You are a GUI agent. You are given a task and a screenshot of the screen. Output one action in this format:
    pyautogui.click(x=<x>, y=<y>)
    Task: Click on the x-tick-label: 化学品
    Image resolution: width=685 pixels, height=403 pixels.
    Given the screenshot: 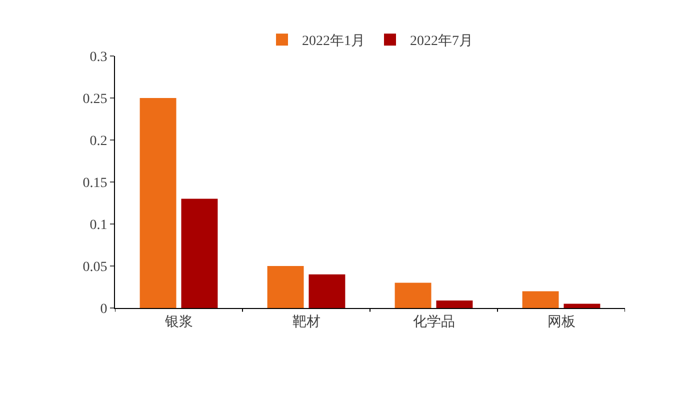 What is the action you would take?
    pyautogui.click(x=433, y=322)
    